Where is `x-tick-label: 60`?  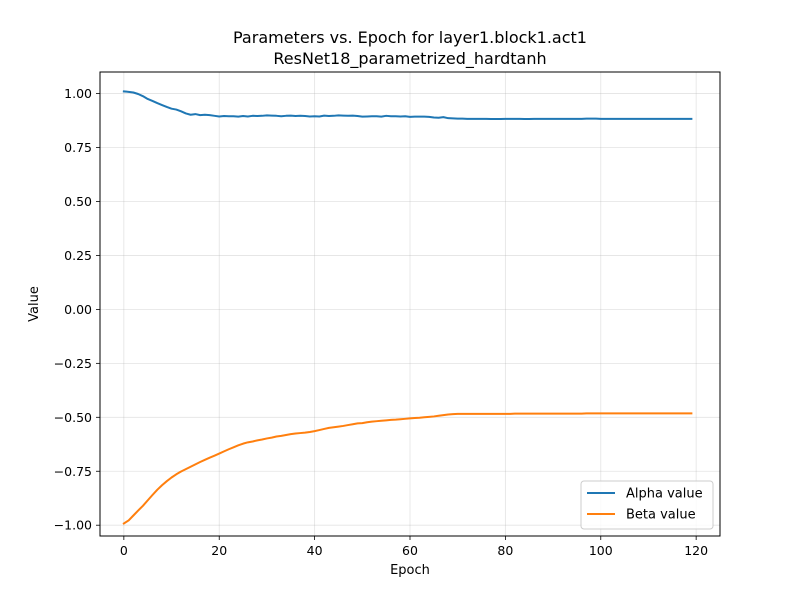 x-tick-label: 60 is located at coordinates (410, 550).